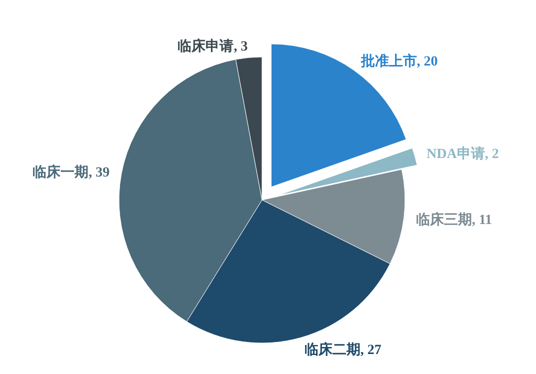 The width and height of the screenshot is (536, 374). What do you see at coordinates (491, 154) in the screenshot?
I see `data-label: , 2` at bounding box center [491, 154].